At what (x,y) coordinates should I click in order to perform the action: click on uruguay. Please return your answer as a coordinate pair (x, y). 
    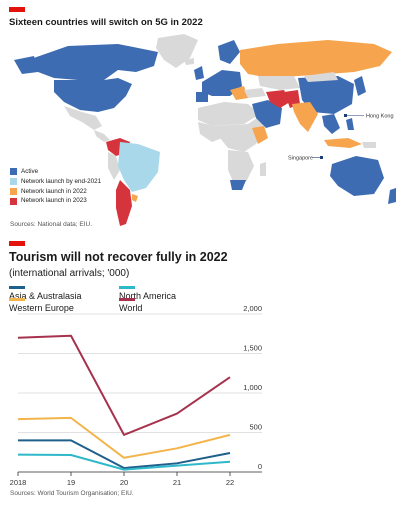
    Looking at the image, I should click on (135, 198).